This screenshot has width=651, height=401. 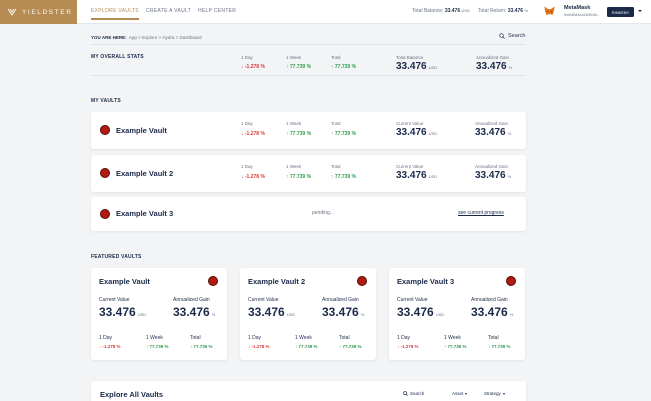 What do you see at coordinates (217, 11) in the screenshot?
I see `nav-help-center: HELP CENTER` at bounding box center [217, 11].